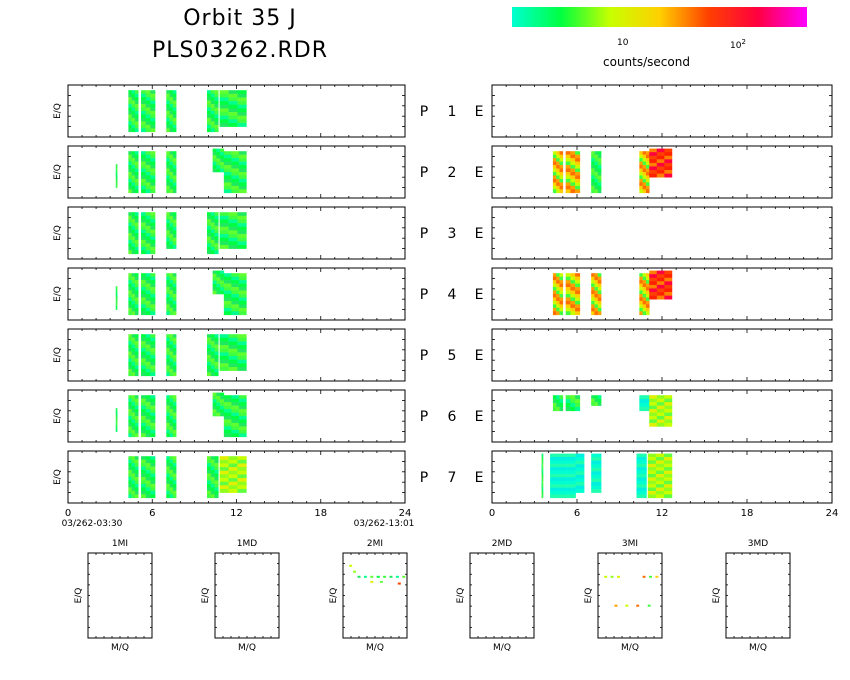 This screenshot has height=680, width=850. What do you see at coordinates (452, 417) in the screenshot?
I see `channel-number: 6` at bounding box center [452, 417].